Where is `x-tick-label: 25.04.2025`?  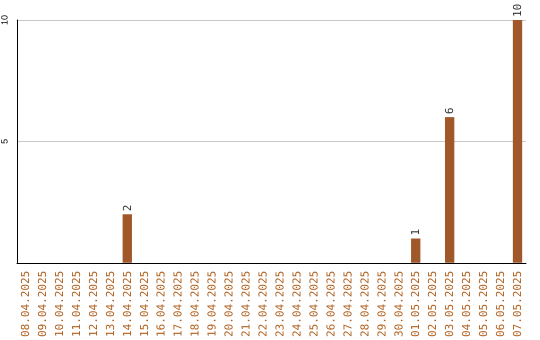
x-tick-label: 25.04.2025 is located at coordinates (313, 304).